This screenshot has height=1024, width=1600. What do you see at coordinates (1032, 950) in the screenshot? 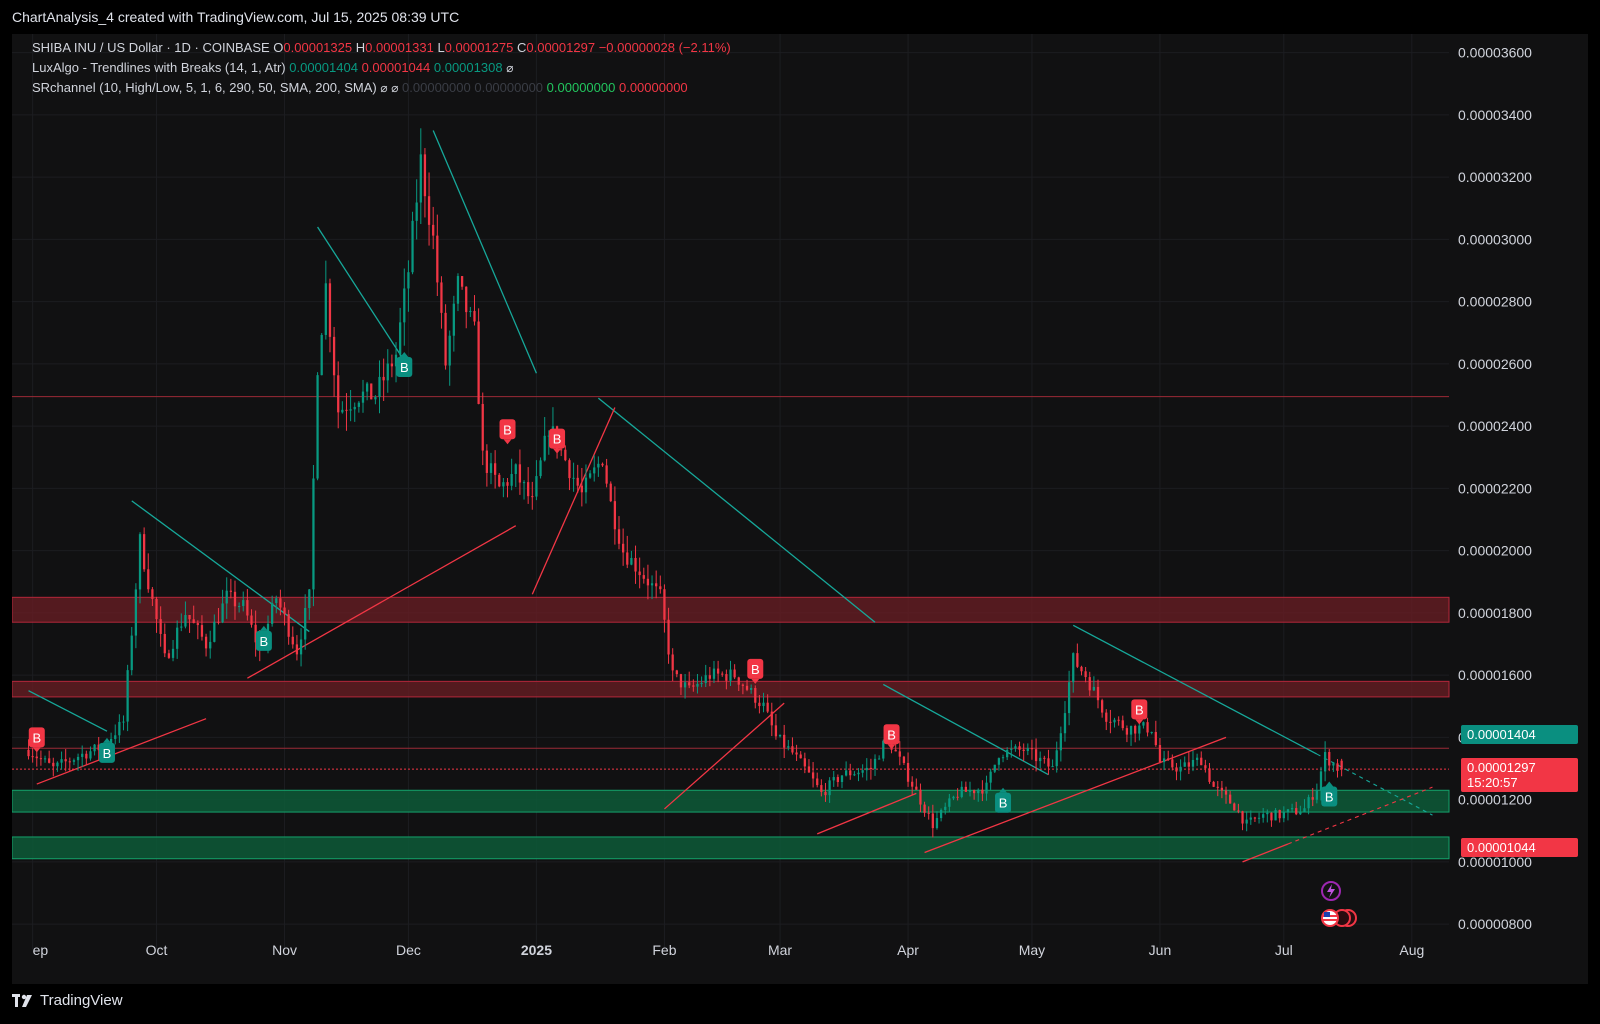
I see `x-tick-label: May` at bounding box center [1032, 950].